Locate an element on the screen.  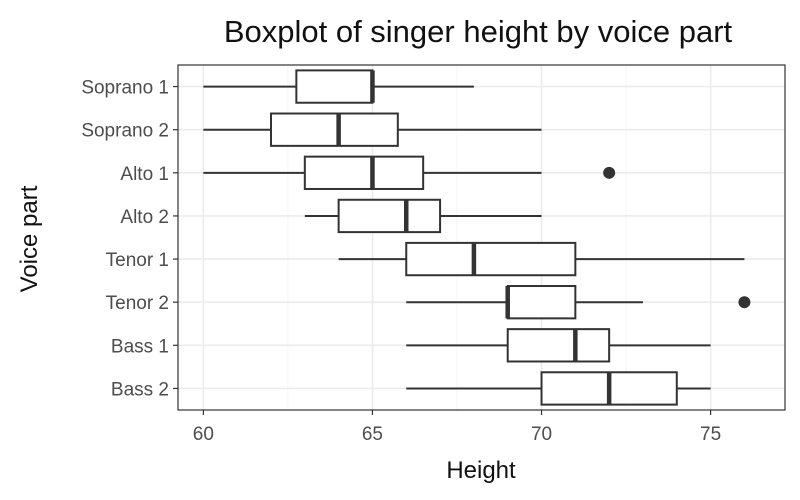
x-tick-label: 75 is located at coordinates (710, 434).